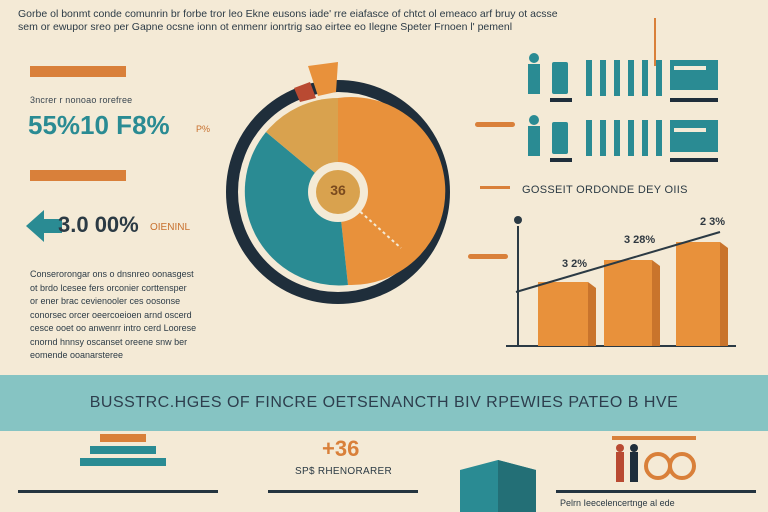 The width and height of the screenshot is (768, 512). Describe the element at coordinates (99, 125) in the screenshot. I see `stat1-value: 55%10 F8%` at that location.